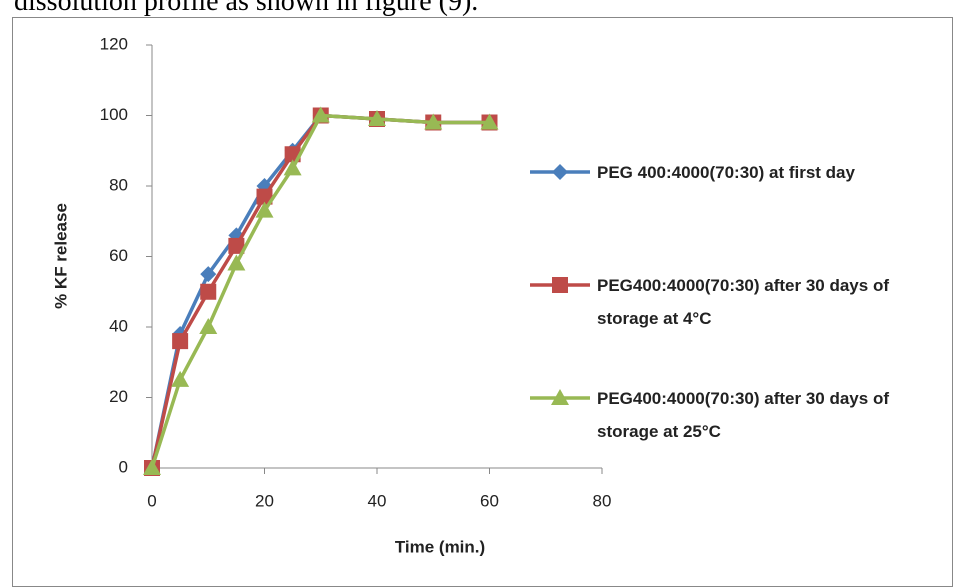 This screenshot has width=958, height=587. Describe the element at coordinates (602, 500) in the screenshot. I see `x-tick-label: 80` at that location.